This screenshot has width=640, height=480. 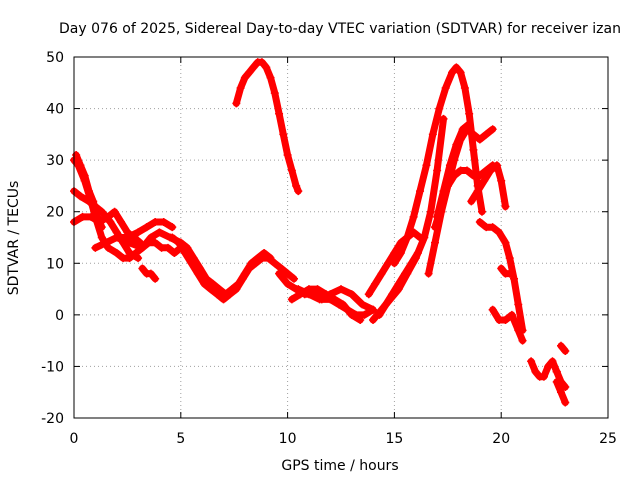 What do you see at coordinates (55, 161) in the screenshot?
I see `y-tick-label: 30` at bounding box center [55, 161].